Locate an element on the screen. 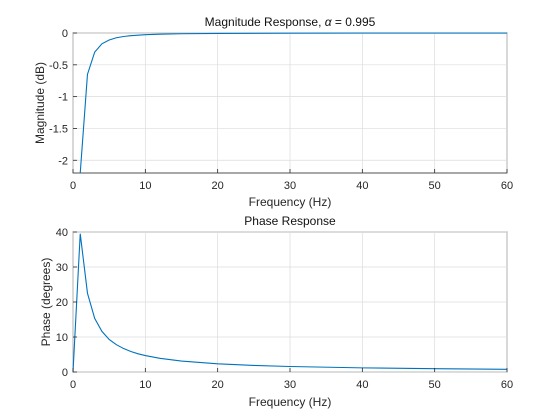 This screenshot has height=420, width=560. magnitude-y-tick-label: -2 is located at coordinates (63, 161).